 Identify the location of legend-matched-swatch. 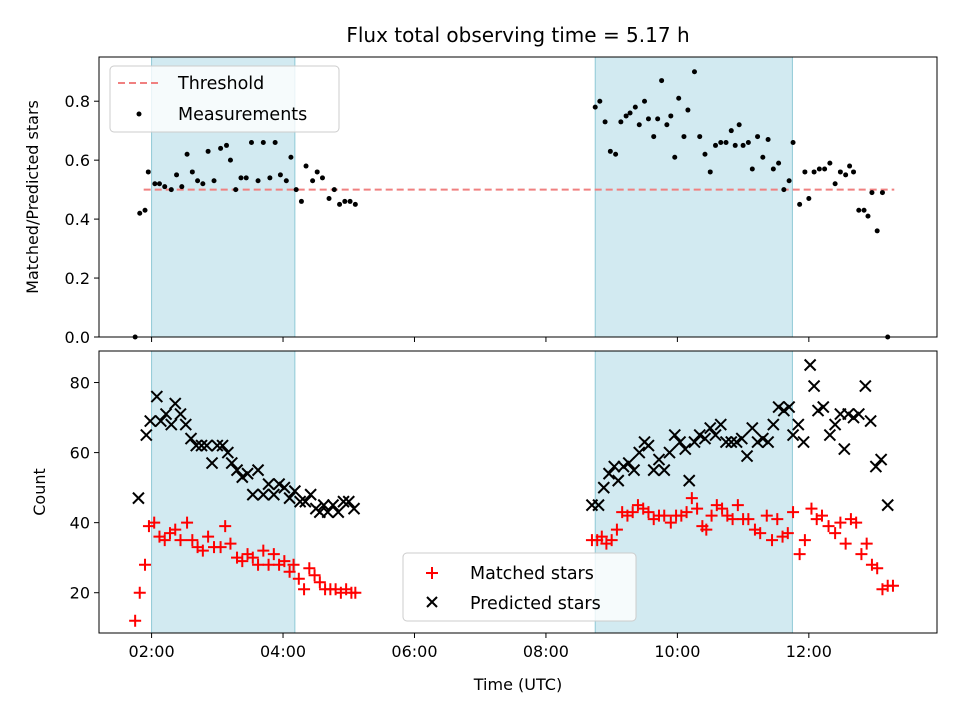
(432, 573).